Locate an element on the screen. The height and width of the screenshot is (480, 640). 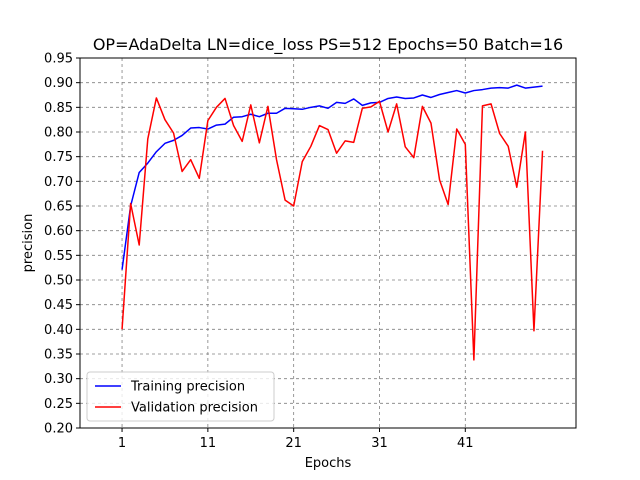
x-tick-label: 31 is located at coordinates (379, 443).